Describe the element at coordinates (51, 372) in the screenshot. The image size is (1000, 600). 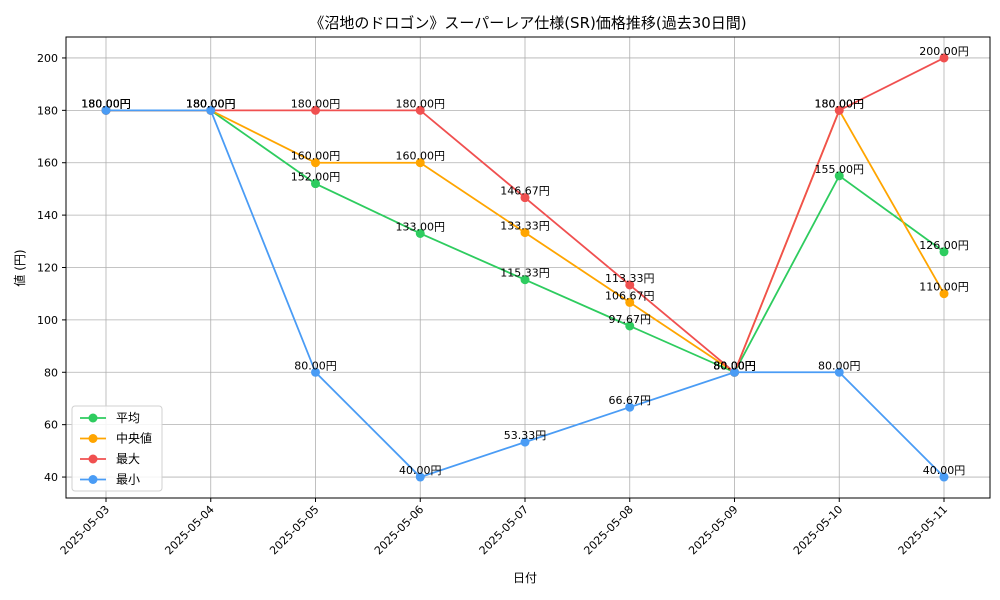
I see `y-tick-label: 80` at that location.